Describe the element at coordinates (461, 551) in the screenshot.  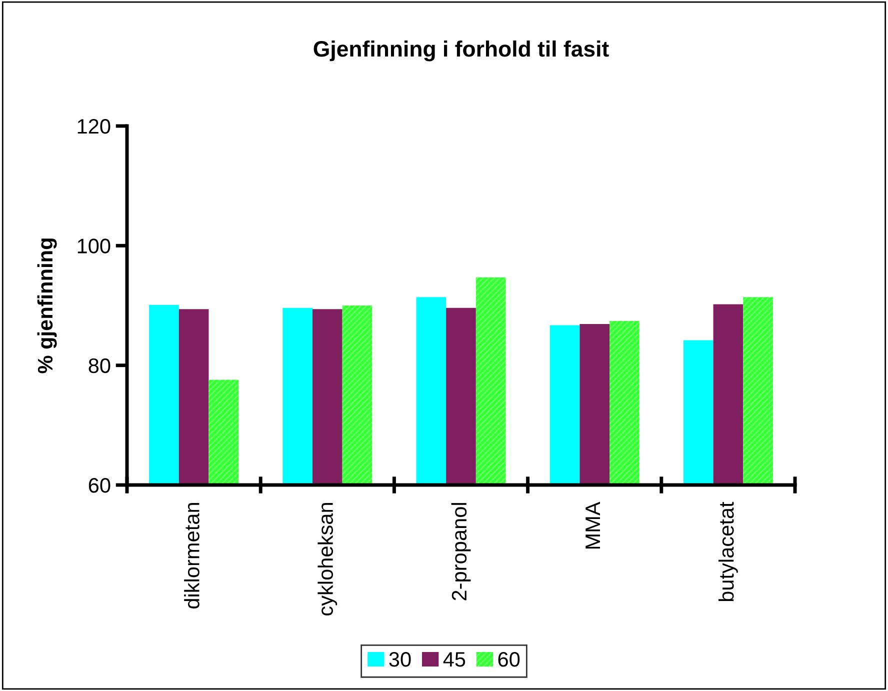
I see `x-tick-label: 2-propanol` at that location.